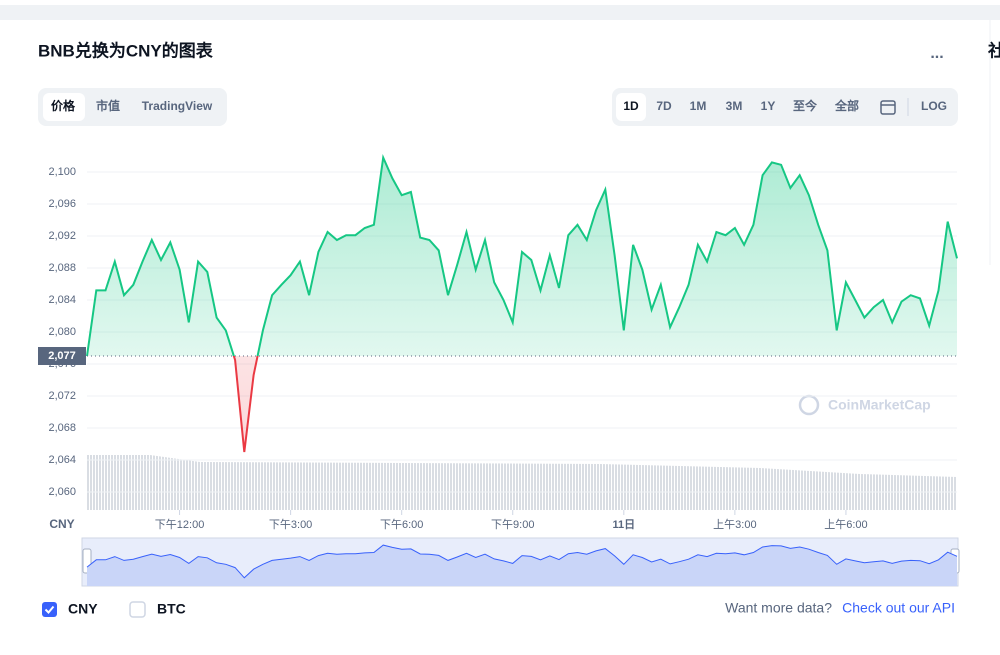  I want to click on x-tick-label: 下午6:00, so click(401, 524).